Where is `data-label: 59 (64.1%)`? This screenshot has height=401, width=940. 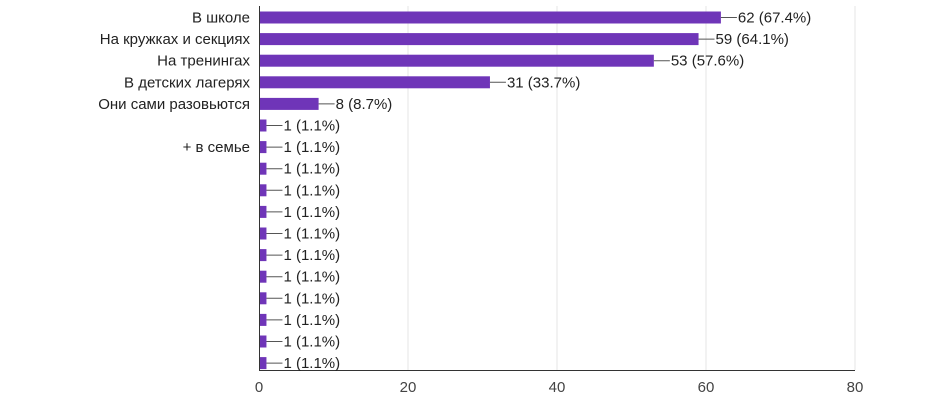
data-label: 59 (64.1%) is located at coordinates (752, 39).